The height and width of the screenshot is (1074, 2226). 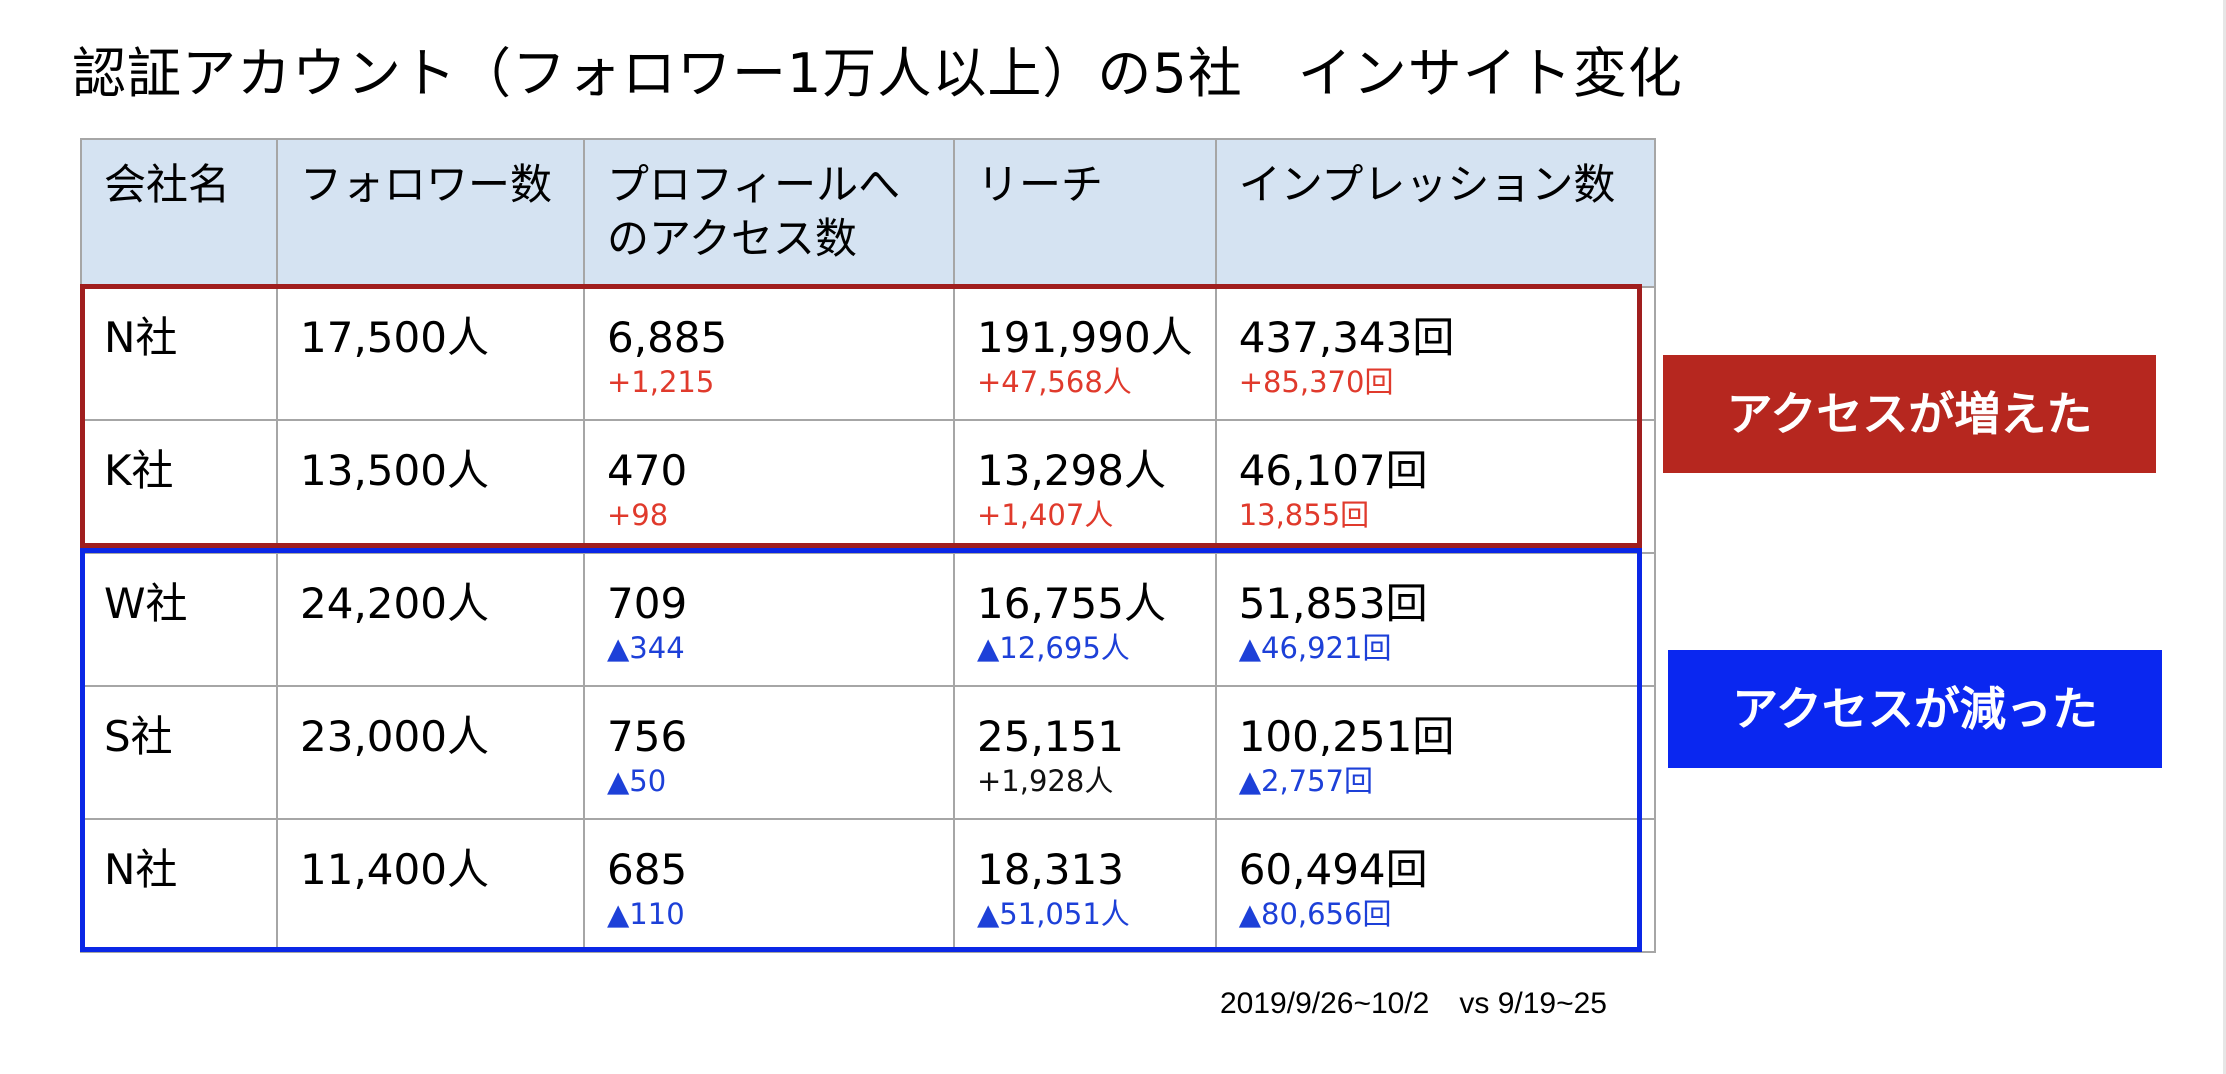 I want to click on profile-access-change: ▲344, so click(x=646, y=648).